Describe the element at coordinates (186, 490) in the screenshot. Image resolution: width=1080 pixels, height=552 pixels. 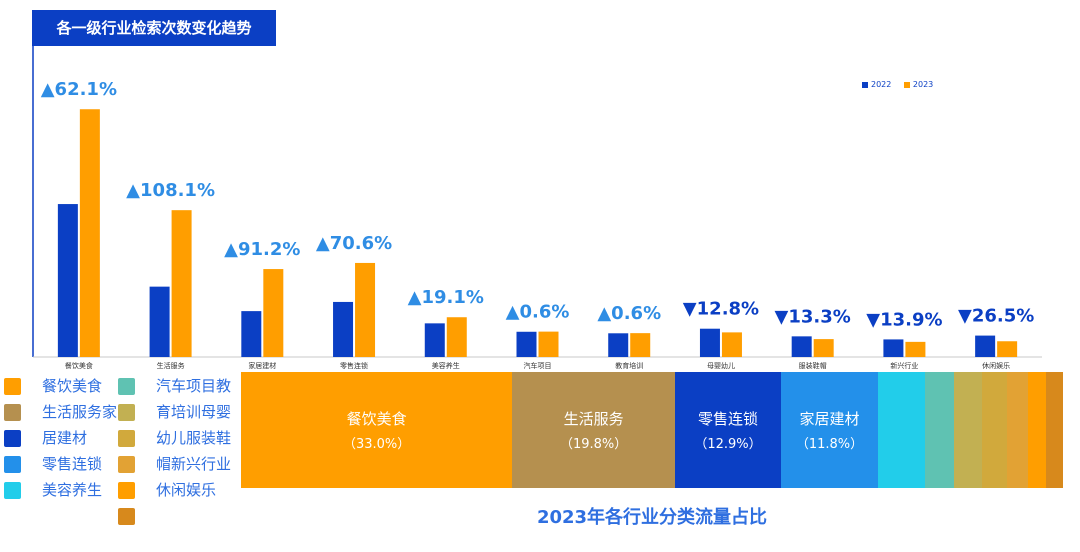
I see `legend-label: 休闲娱乐` at that location.